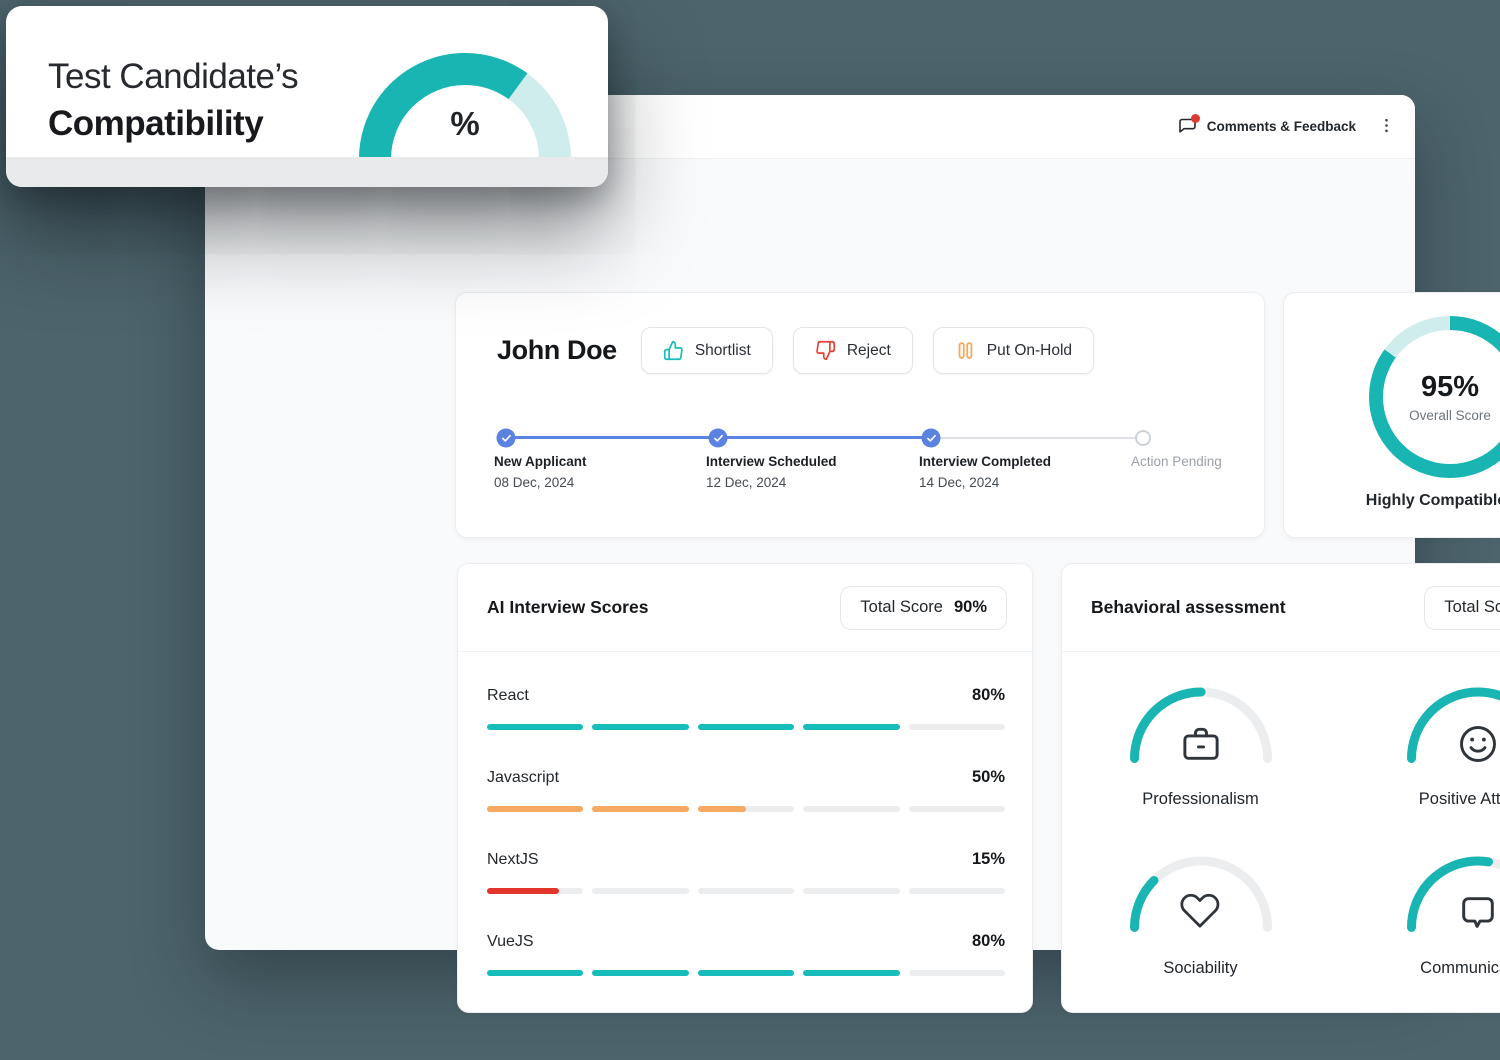 This screenshot has height=1060, width=1500. What do you see at coordinates (1200, 799) in the screenshot?
I see `gauge-label: Professionalism` at bounding box center [1200, 799].